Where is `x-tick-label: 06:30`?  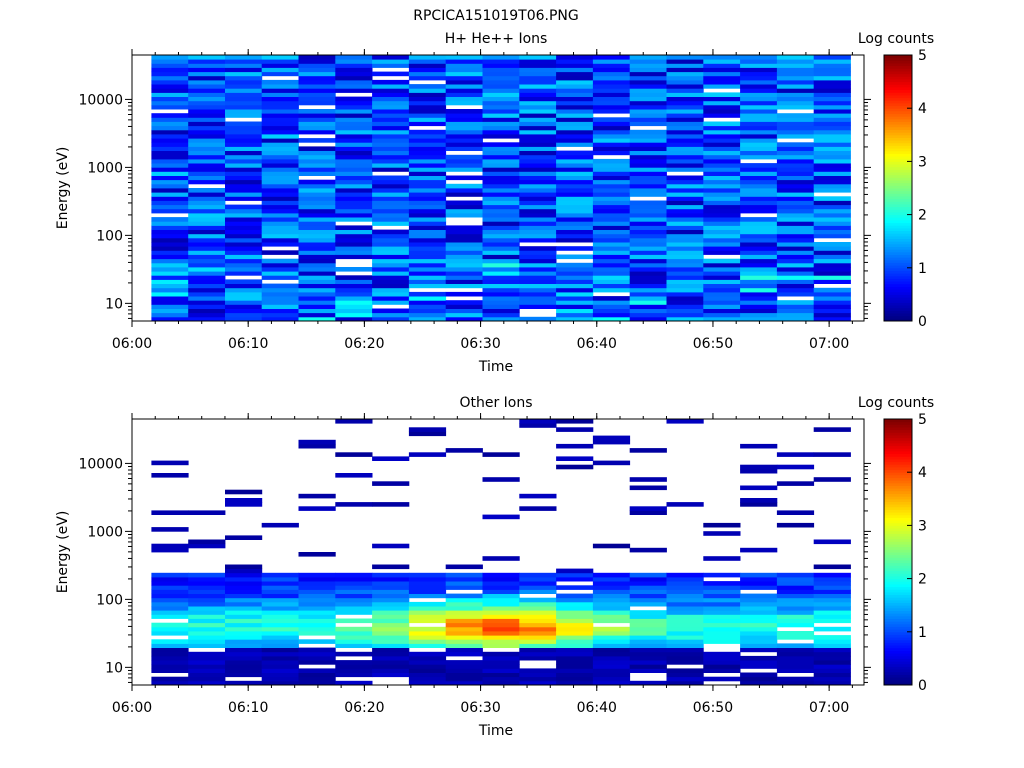 x-tick-label: 06:30 is located at coordinates (480, 344).